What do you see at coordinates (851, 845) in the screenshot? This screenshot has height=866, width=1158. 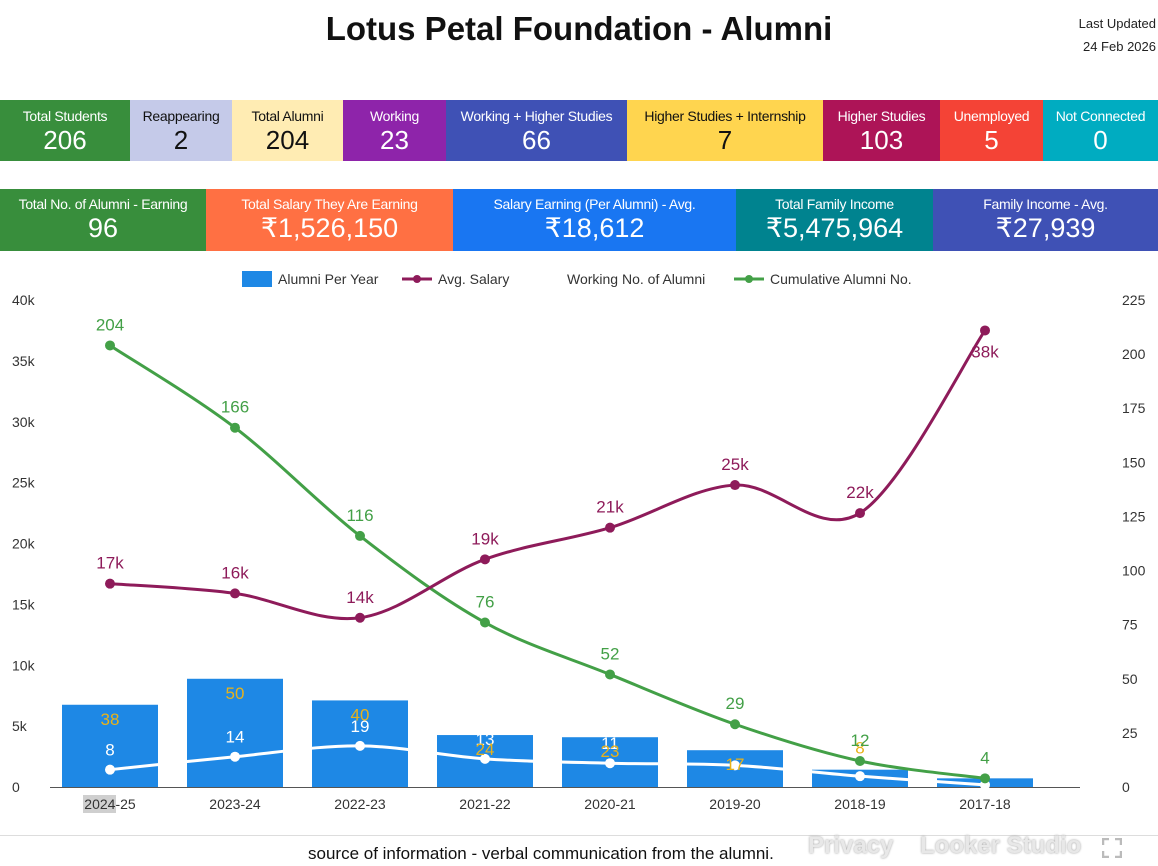 I see `privacy-link: Privacy` at bounding box center [851, 845].